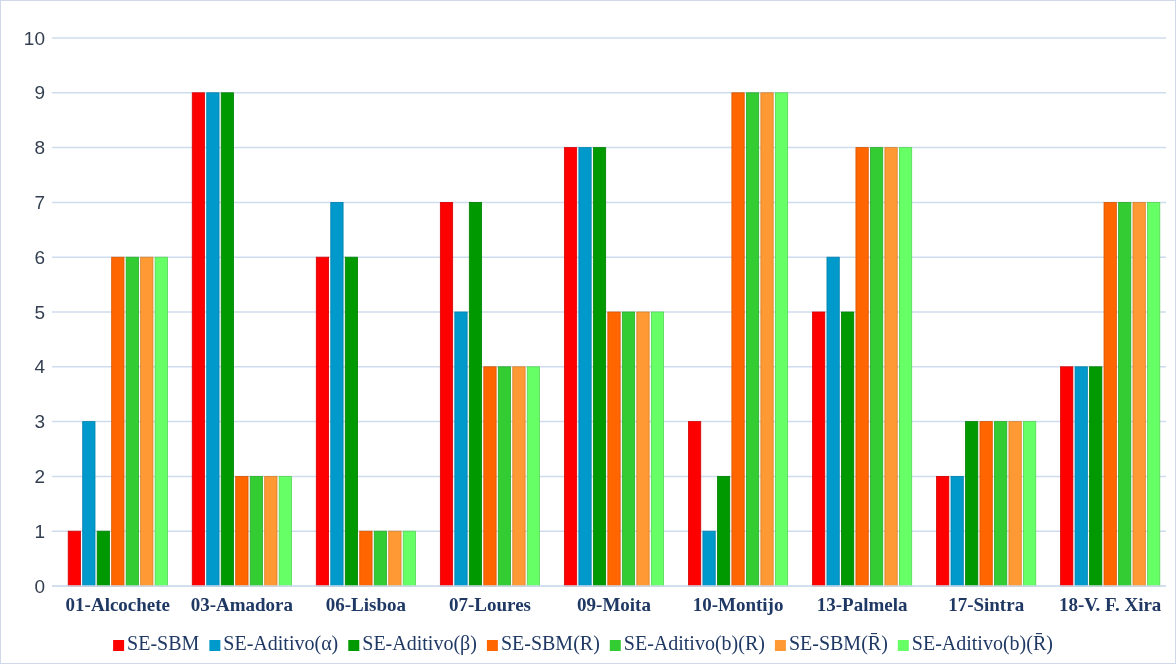 This screenshot has width=1176, height=664. Describe the element at coordinates (163, 643) in the screenshot. I see `legend-label: SE-SBM` at that location.